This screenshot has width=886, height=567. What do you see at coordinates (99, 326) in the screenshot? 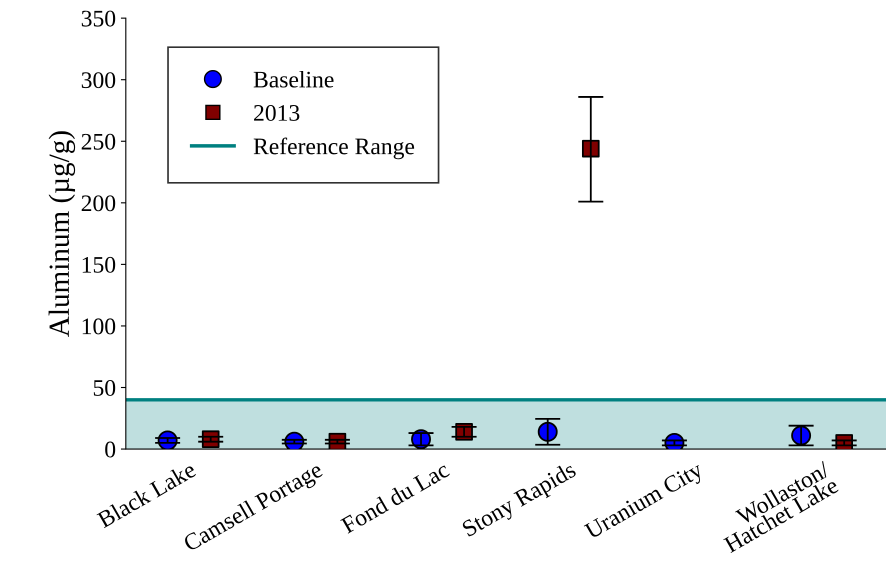
I see `y-tick-label: 100` at bounding box center [99, 326].